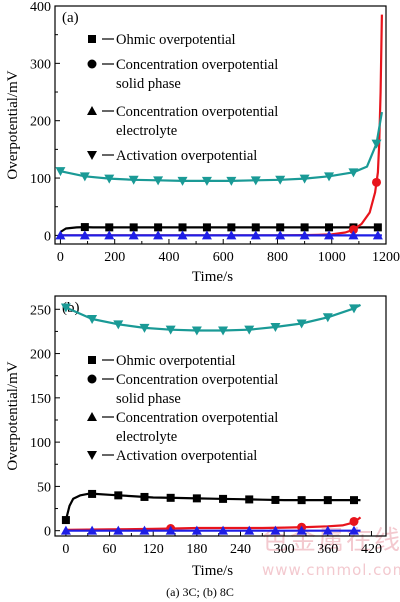 The image size is (400, 602). Describe the element at coordinates (200, 592) in the screenshot. I see `figure-caption: (a) 3C; (b) 8C` at that location.